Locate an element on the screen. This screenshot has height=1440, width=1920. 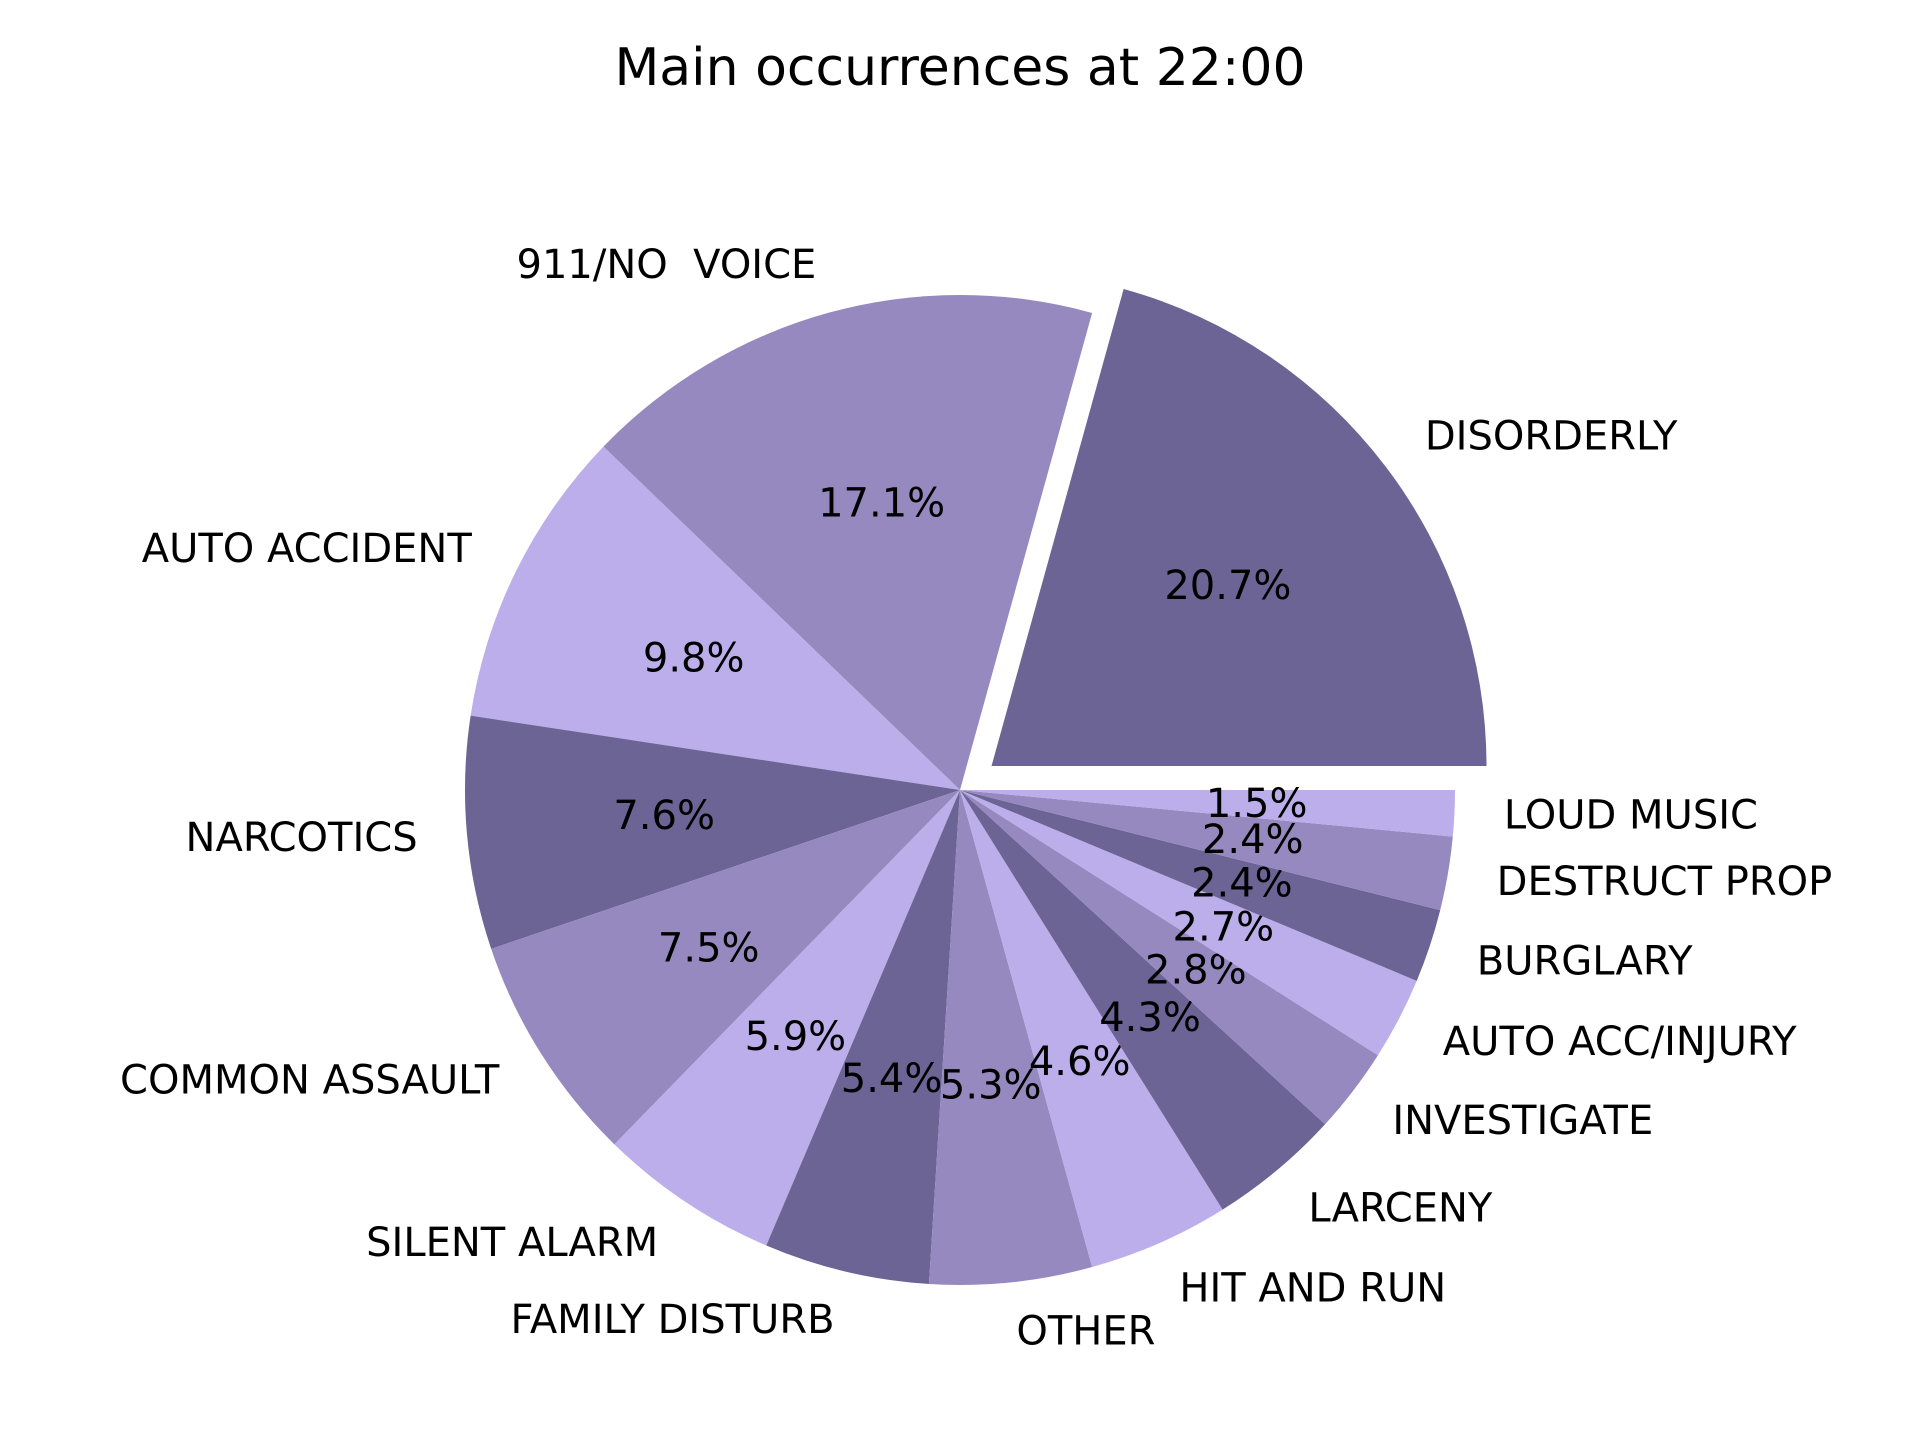
pie-slice-silent-alarm is located at coordinates (787, 1018).